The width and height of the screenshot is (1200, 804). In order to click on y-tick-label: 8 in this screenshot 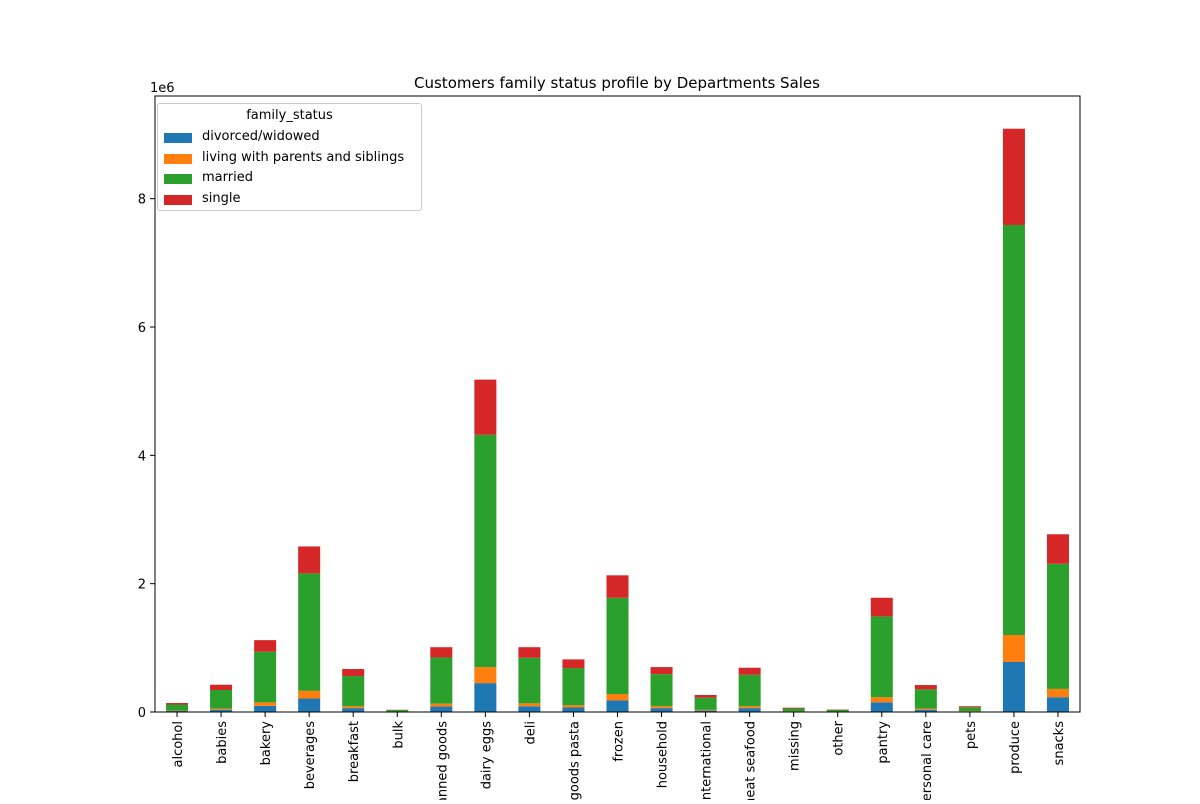, I will do `click(142, 200)`.